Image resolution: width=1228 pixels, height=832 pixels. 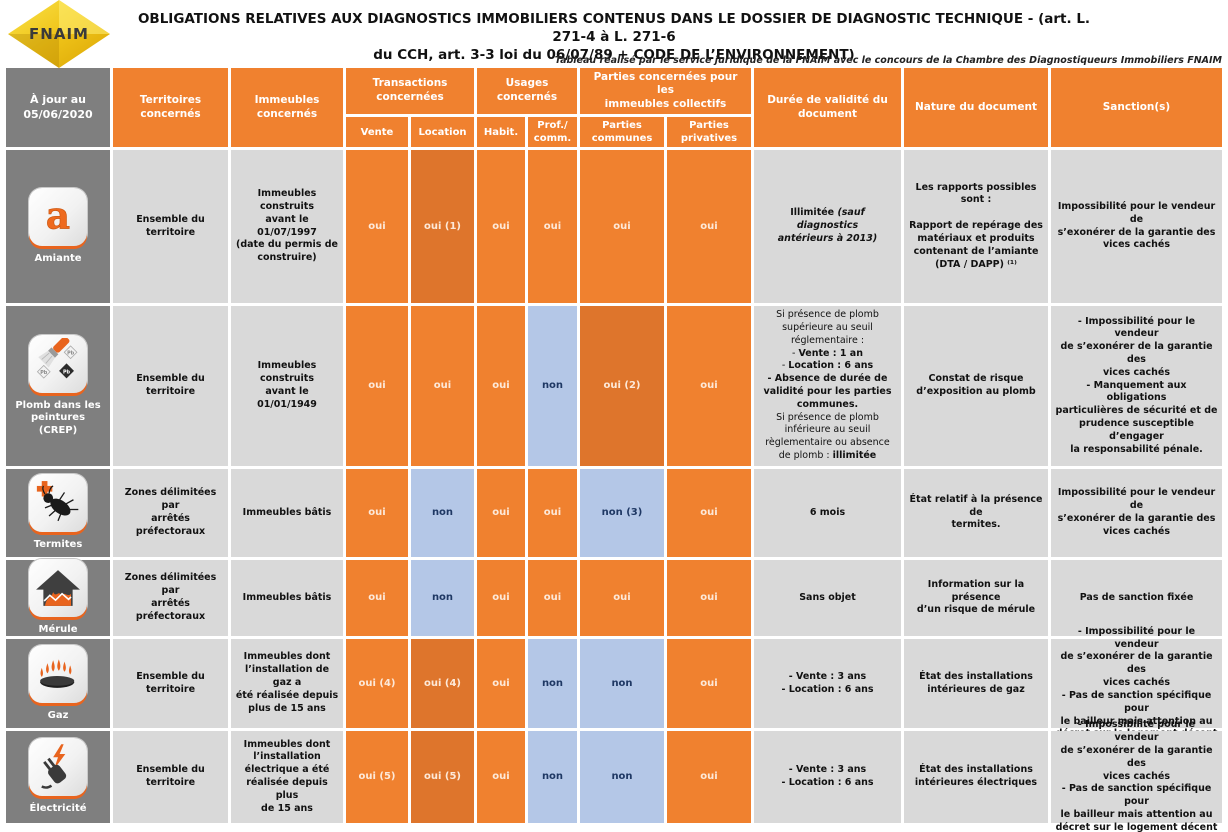 I want to click on cell-gaz-privatives: oui, so click(x=709, y=683).